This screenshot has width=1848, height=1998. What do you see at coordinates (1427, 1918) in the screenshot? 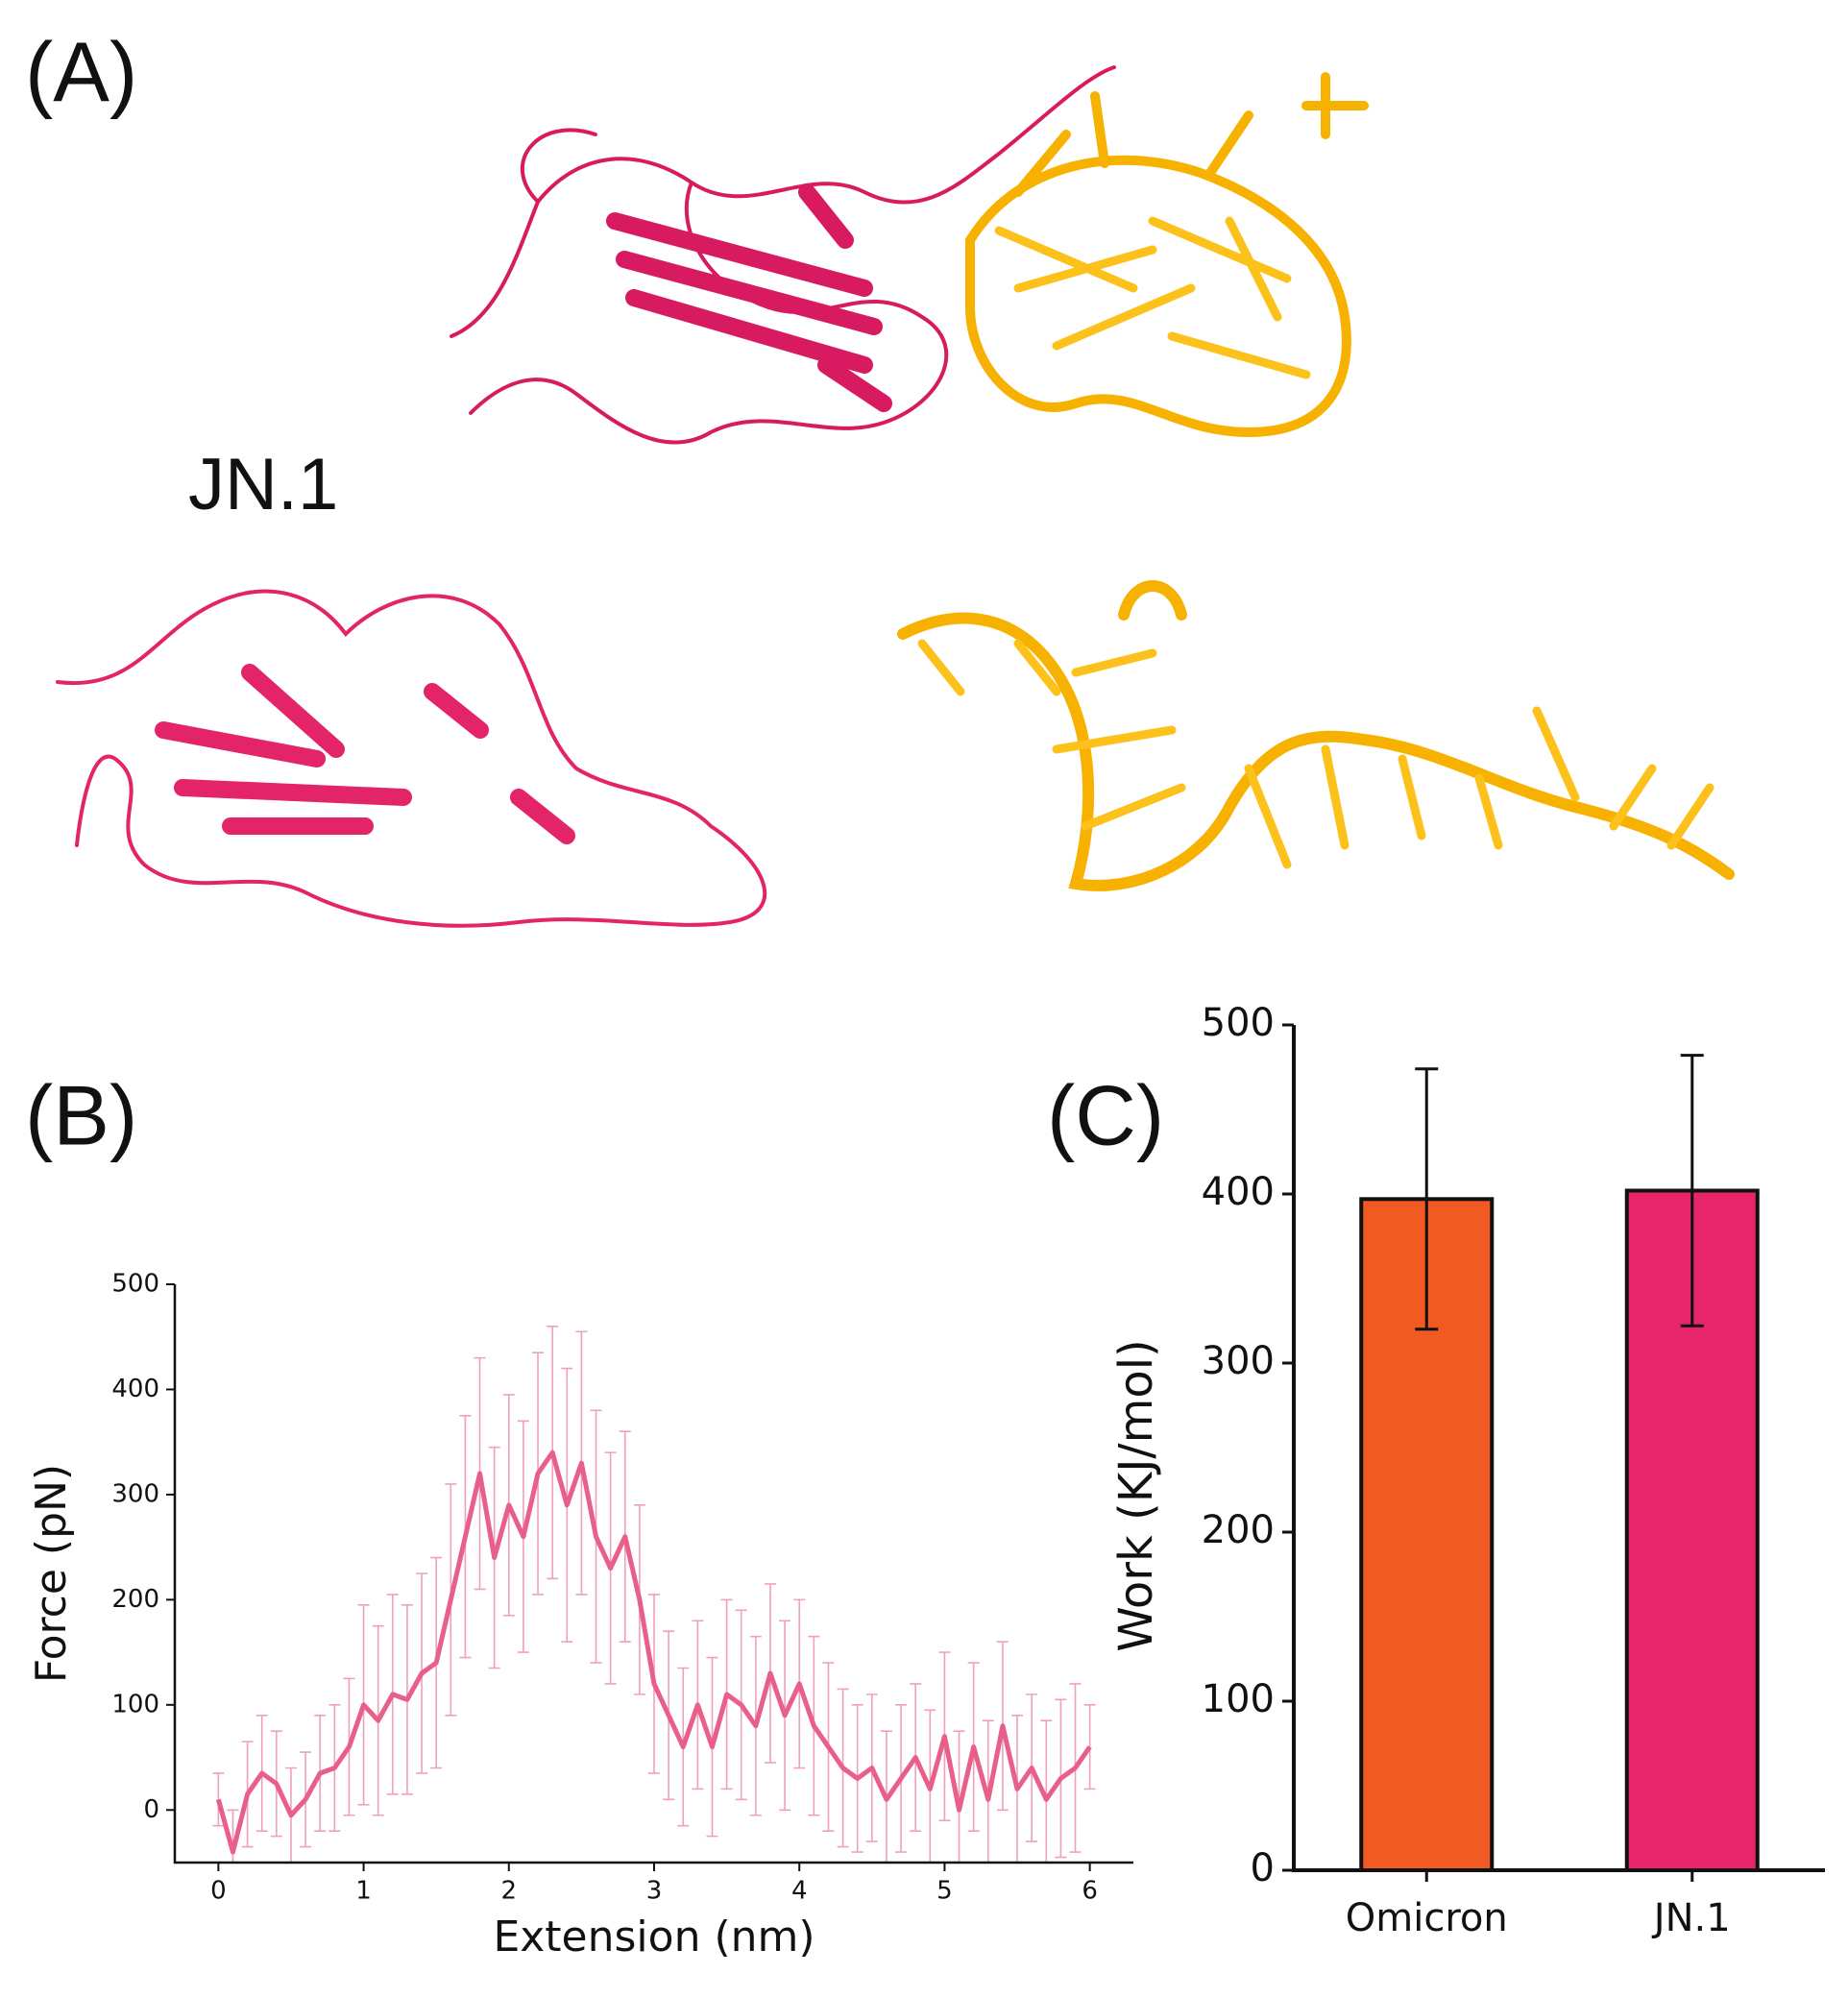
I see `x-tick-label: Omicron` at bounding box center [1427, 1918].